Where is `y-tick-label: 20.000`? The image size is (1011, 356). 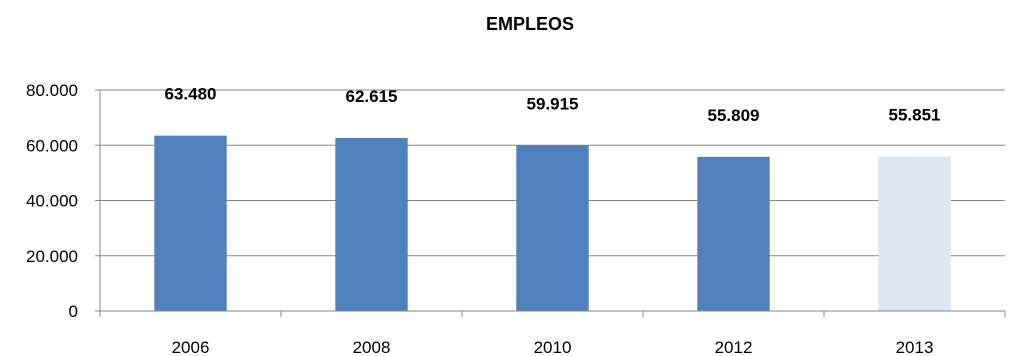
y-tick-label: 20.000 is located at coordinates (52, 256).